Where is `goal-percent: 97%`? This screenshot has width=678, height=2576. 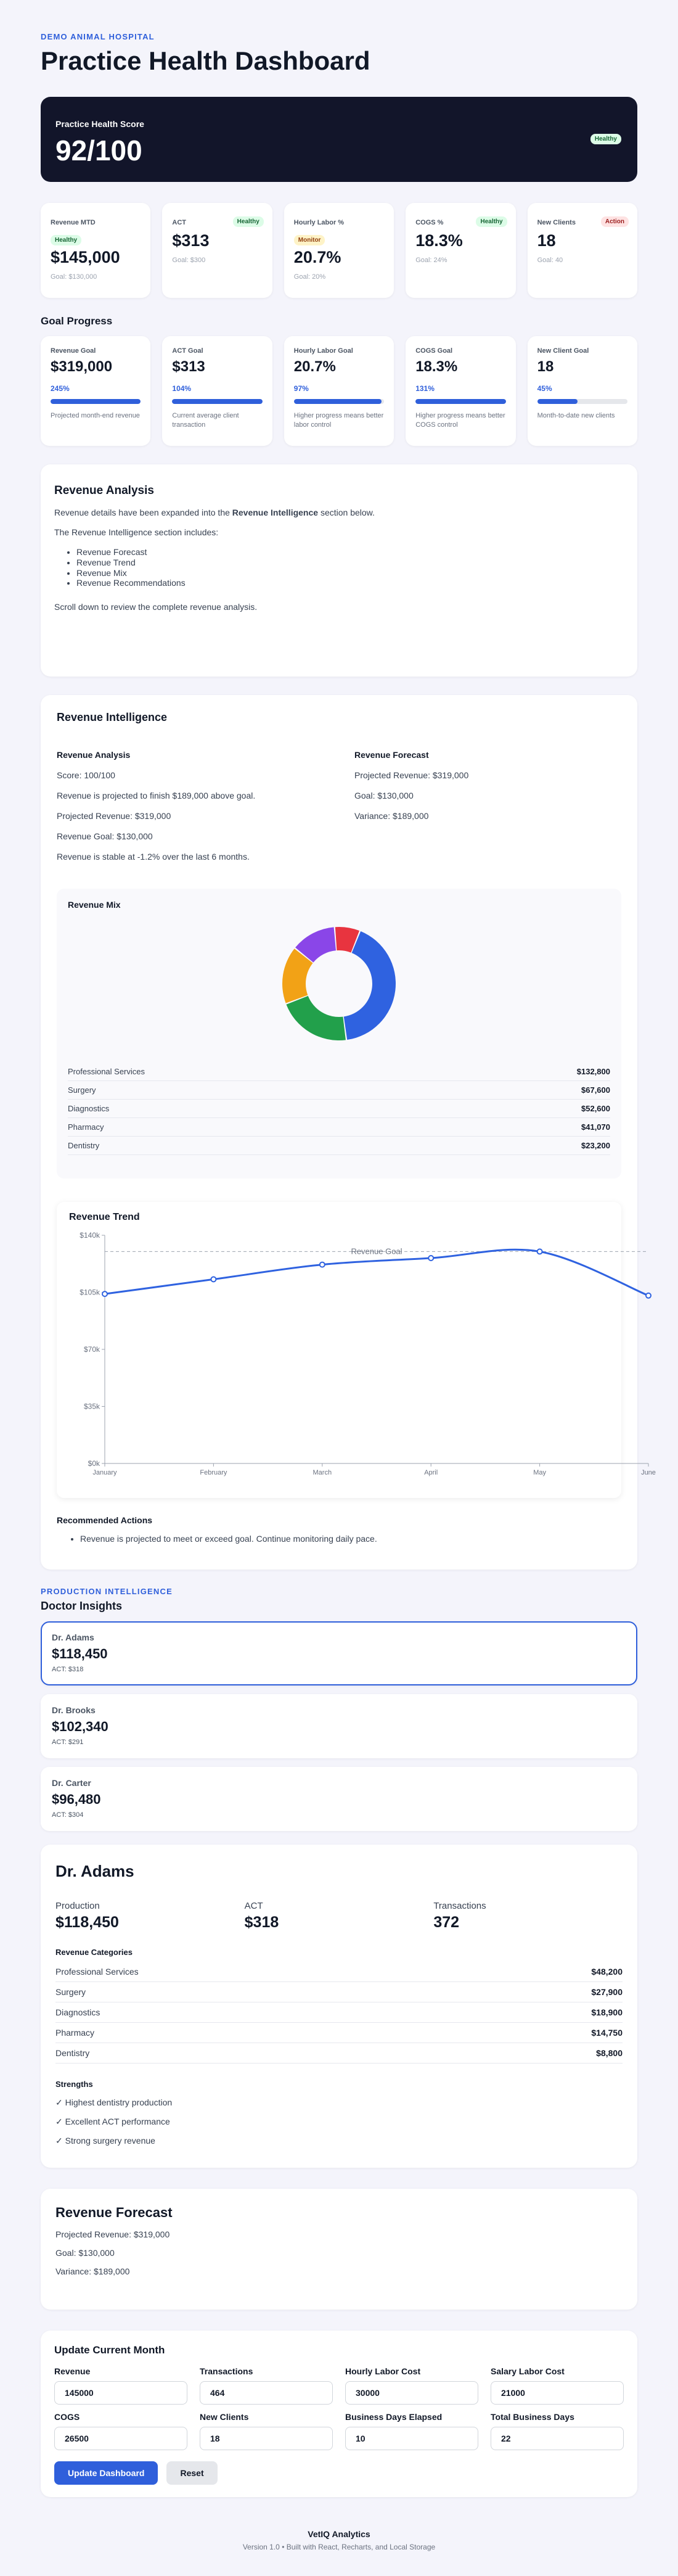 goal-percent: 97% is located at coordinates (301, 388).